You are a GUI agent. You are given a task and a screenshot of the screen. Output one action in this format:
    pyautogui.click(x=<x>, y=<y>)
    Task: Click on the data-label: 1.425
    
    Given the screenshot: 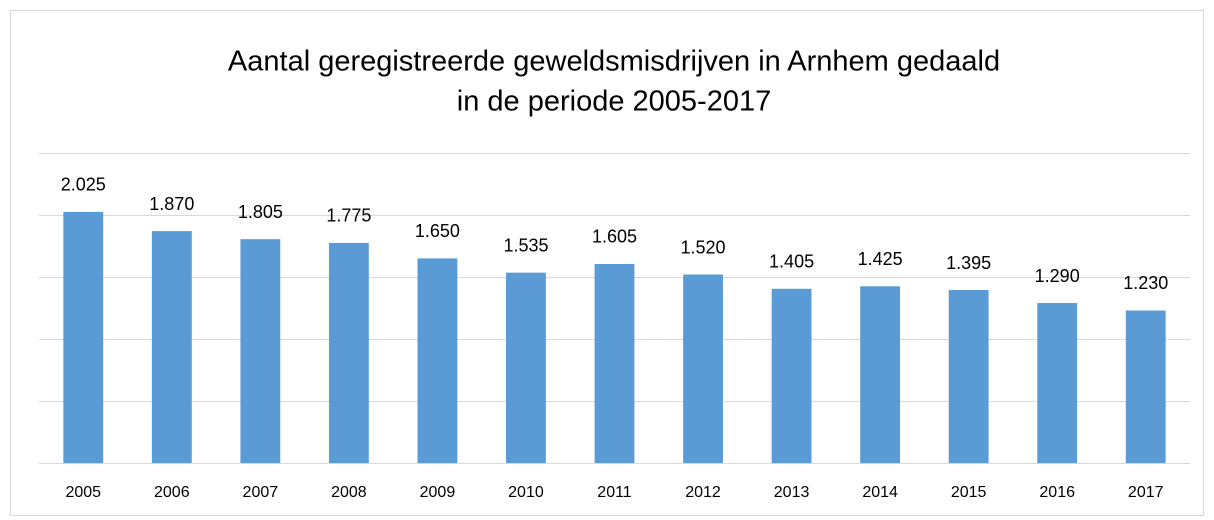 What is the action you would take?
    pyautogui.click(x=880, y=259)
    